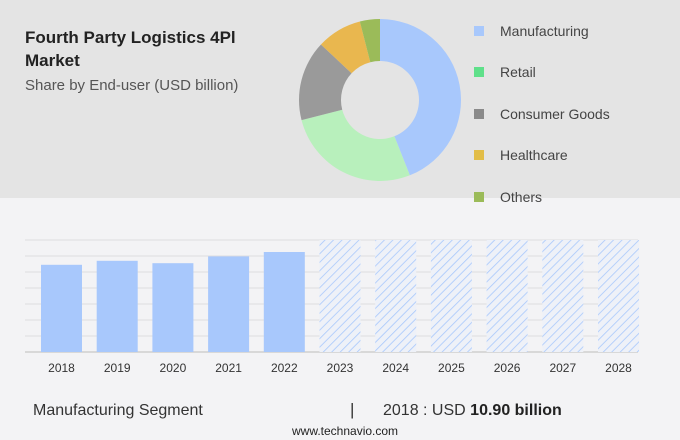 Image resolution: width=680 pixels, height=440 pixels. I want to click on segment-value: 2018 : USD 10.90 billion, so click(472, 411).